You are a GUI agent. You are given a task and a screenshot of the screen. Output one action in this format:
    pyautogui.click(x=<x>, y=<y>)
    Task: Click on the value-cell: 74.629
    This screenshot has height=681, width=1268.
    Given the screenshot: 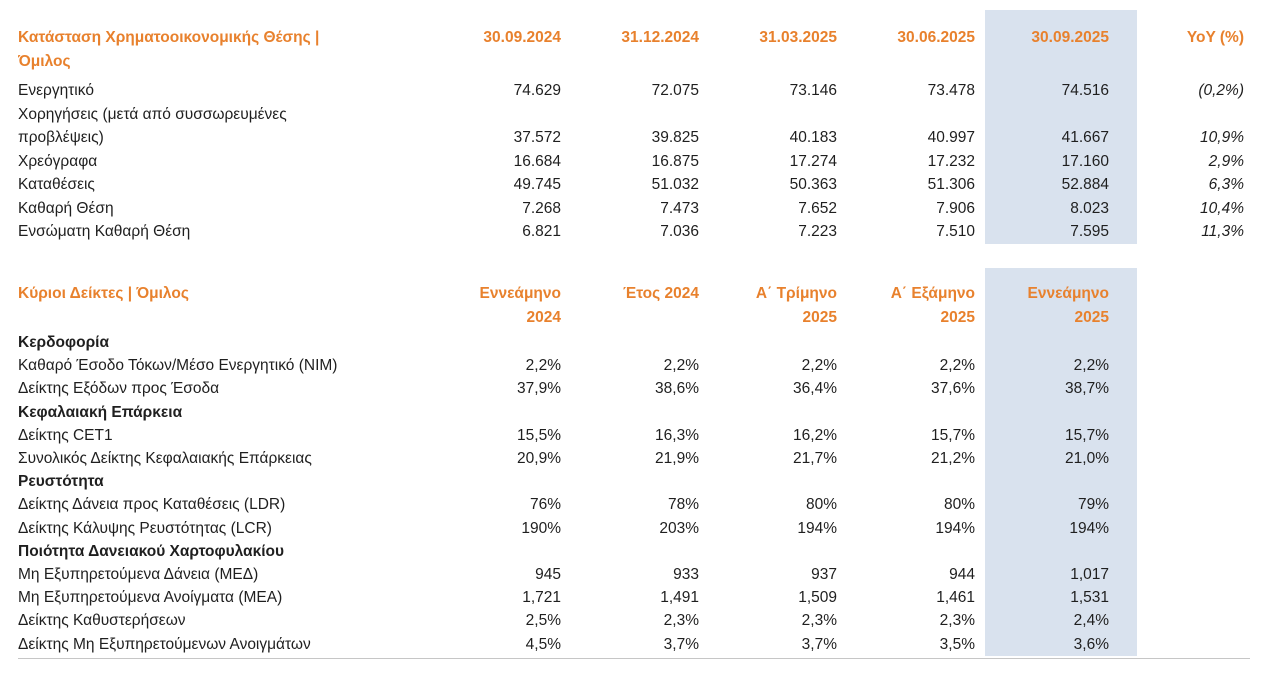 What is the action you would take?
    pyautogui.click(x=537, y=90)
    